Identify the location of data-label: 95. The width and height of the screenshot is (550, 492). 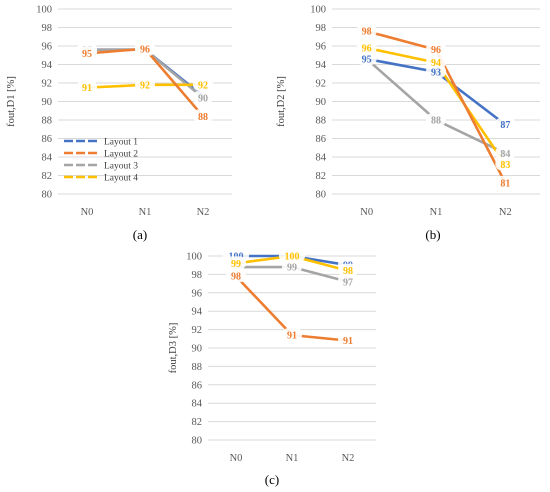
(87, 54).